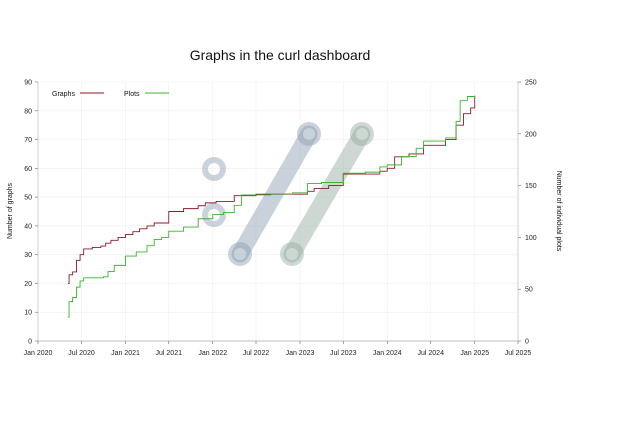  Describe the element at coordinates (28, 313) in the screenshot. I see `y-left-tick-label: 10` at that location.